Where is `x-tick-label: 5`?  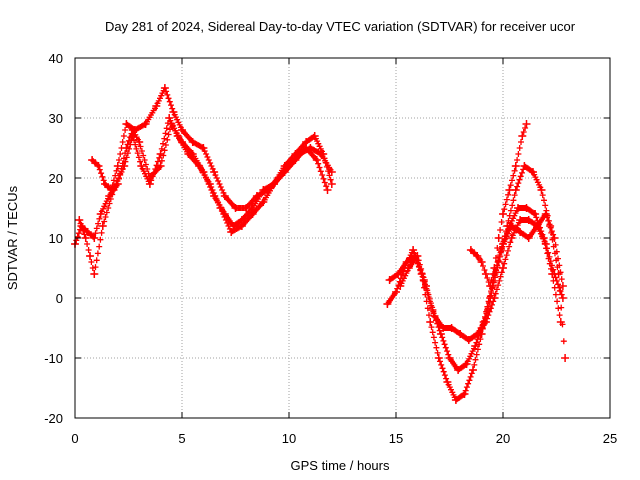 x-tick-label: 5 is located at coordinates (181, 438).